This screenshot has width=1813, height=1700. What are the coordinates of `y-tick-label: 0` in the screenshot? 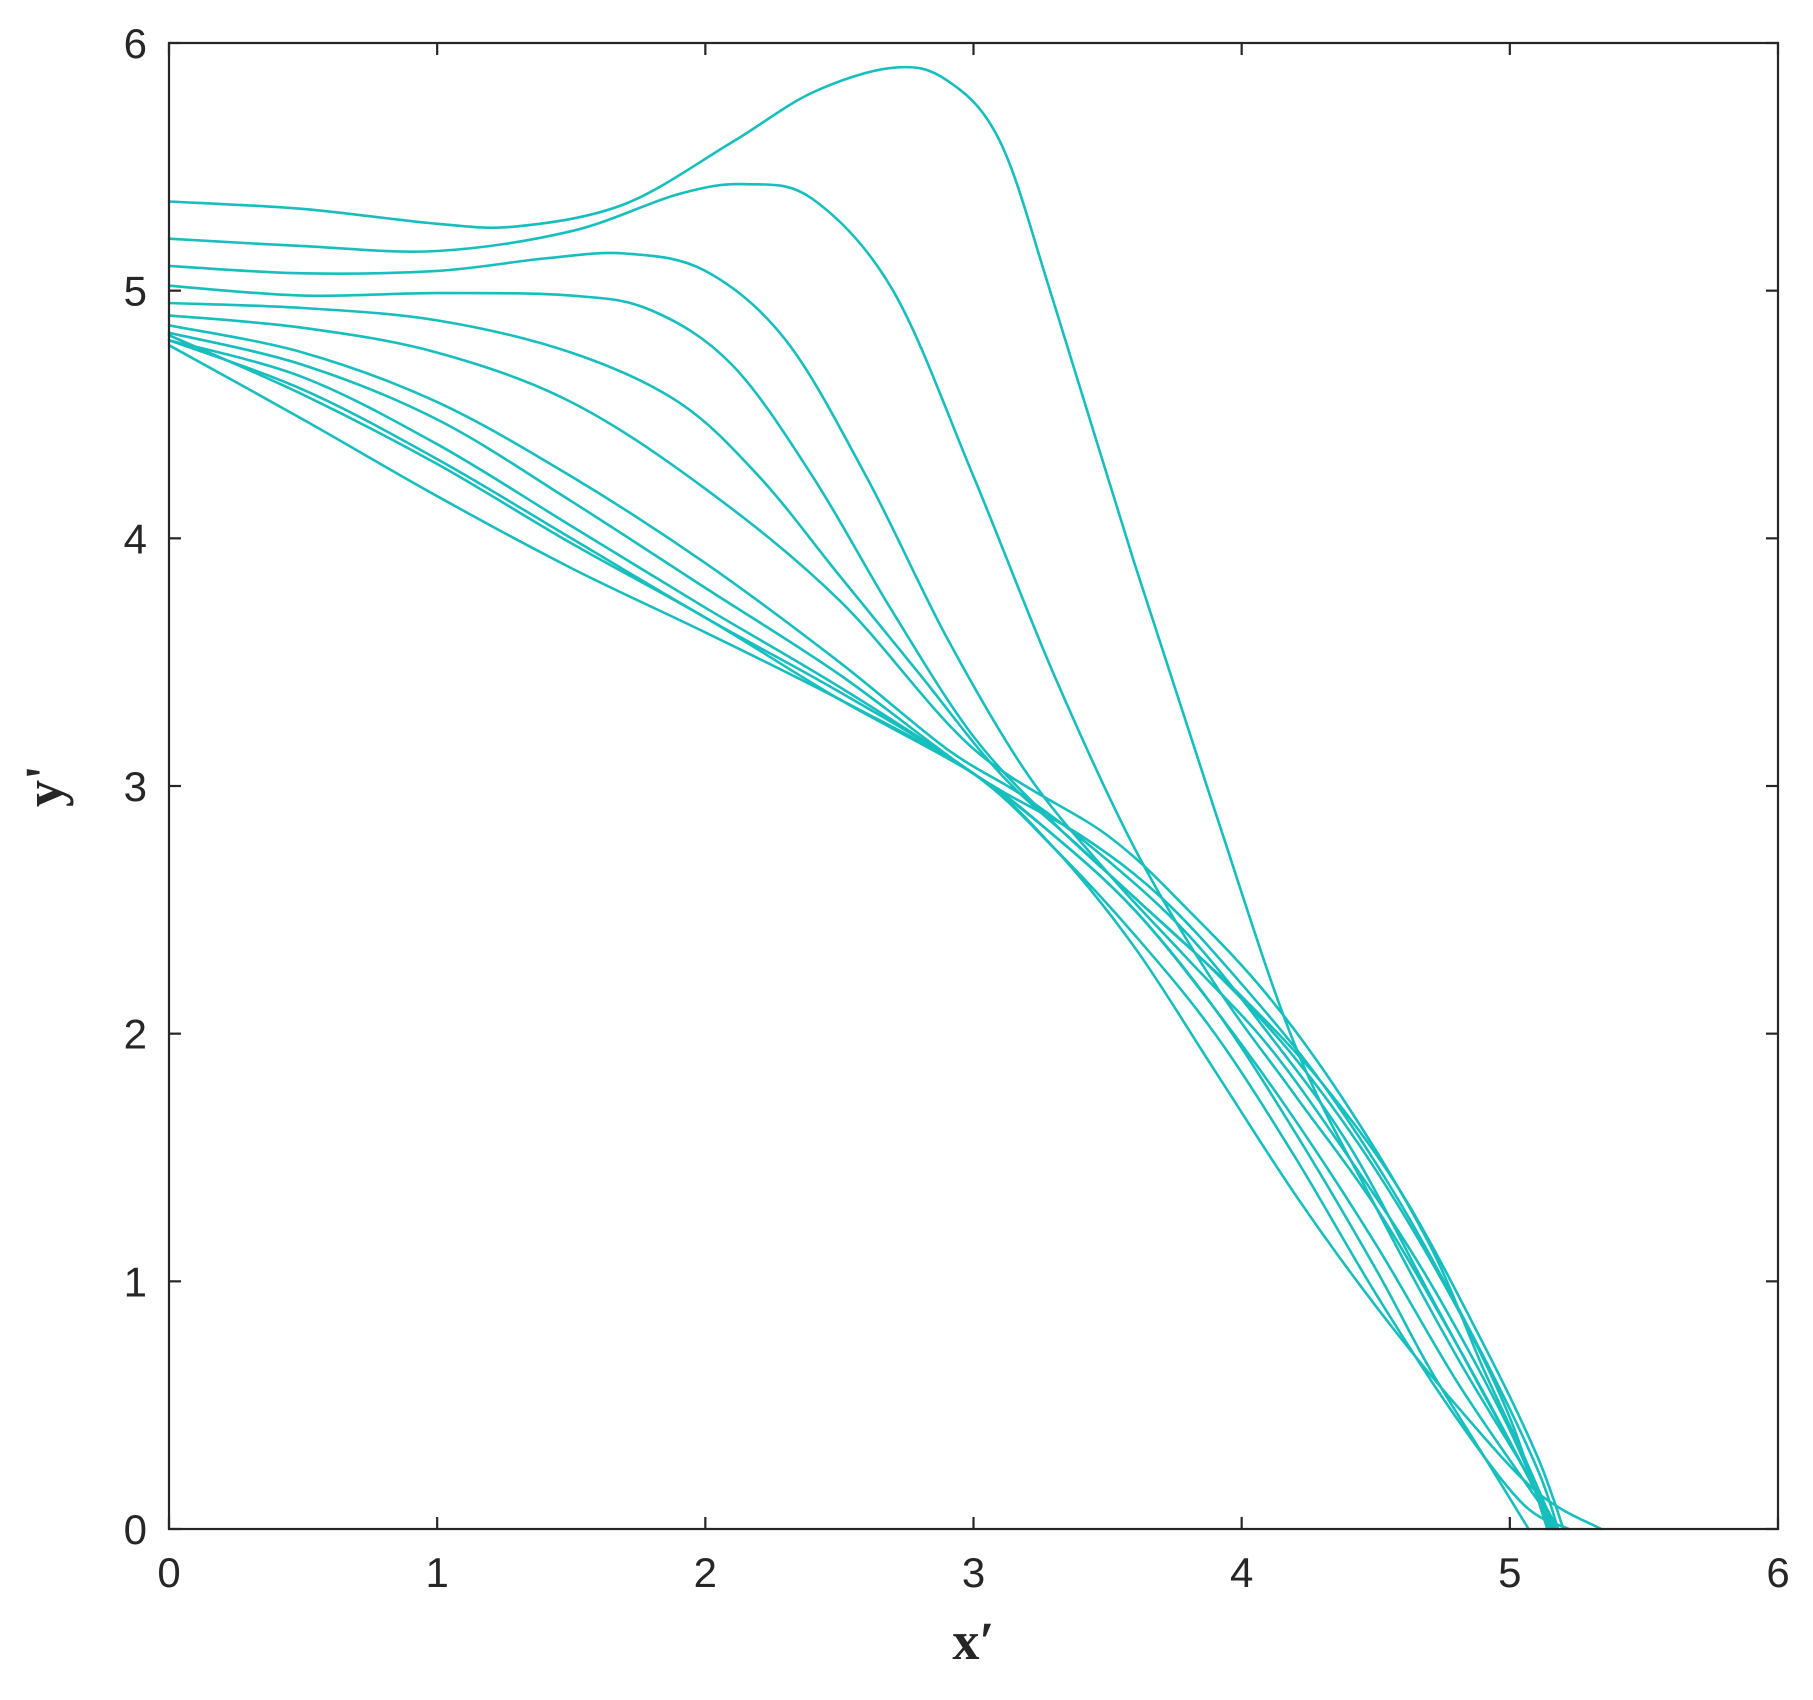 It's located at (135, 1529).